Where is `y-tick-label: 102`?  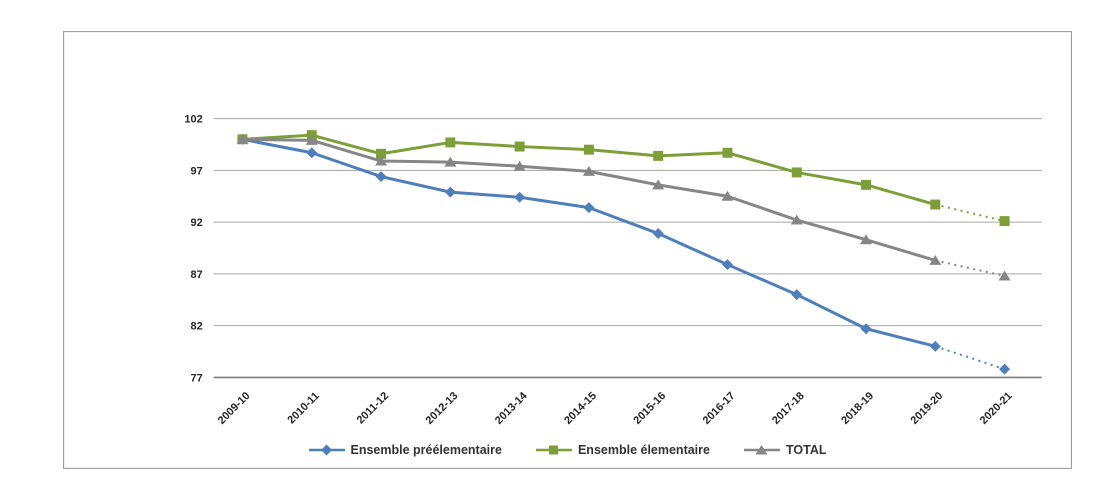 y-tick-label: 102 is located at coordinates (193, 120).